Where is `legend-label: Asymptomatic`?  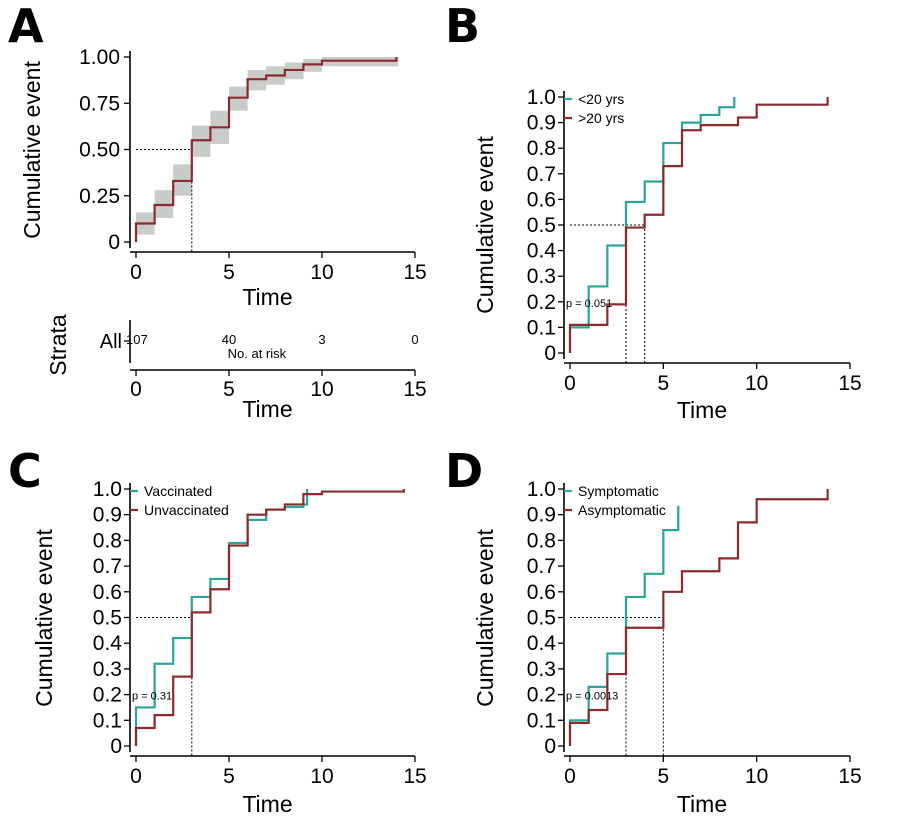
legend-label: Asymptomatic is located at coordinates (622, 510).